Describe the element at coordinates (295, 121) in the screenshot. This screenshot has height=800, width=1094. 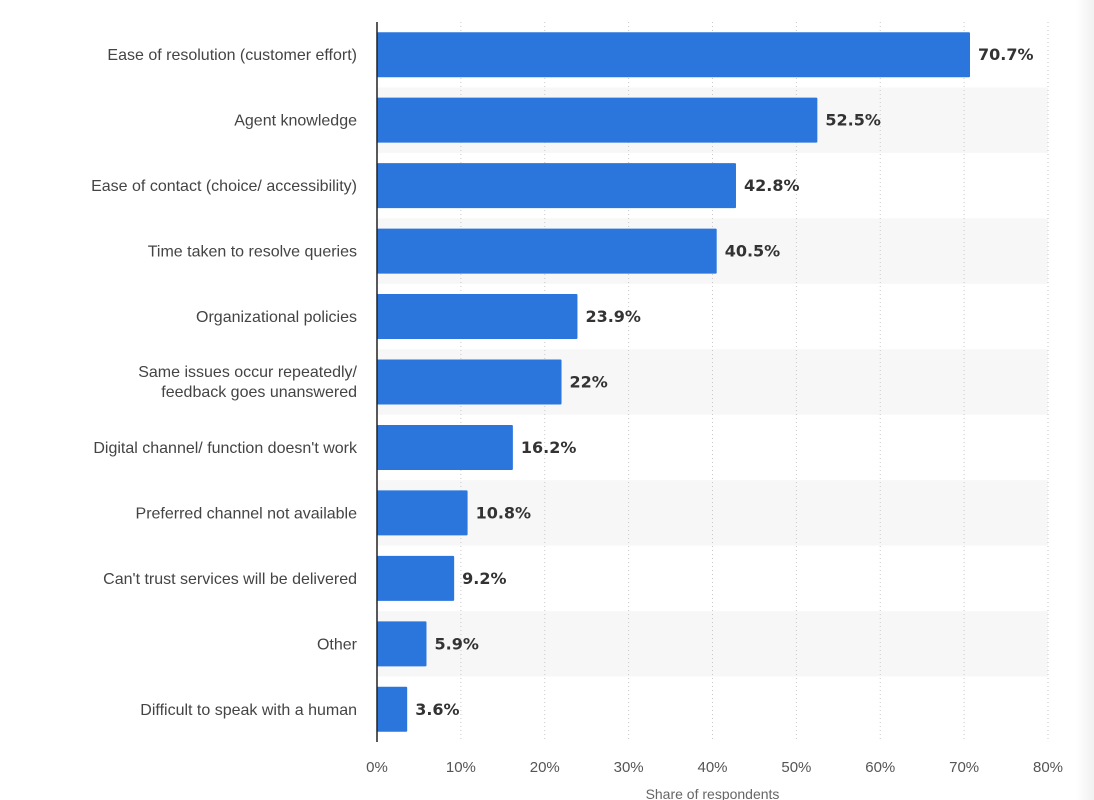
I see `category-label: Agent knowledge` at that location.